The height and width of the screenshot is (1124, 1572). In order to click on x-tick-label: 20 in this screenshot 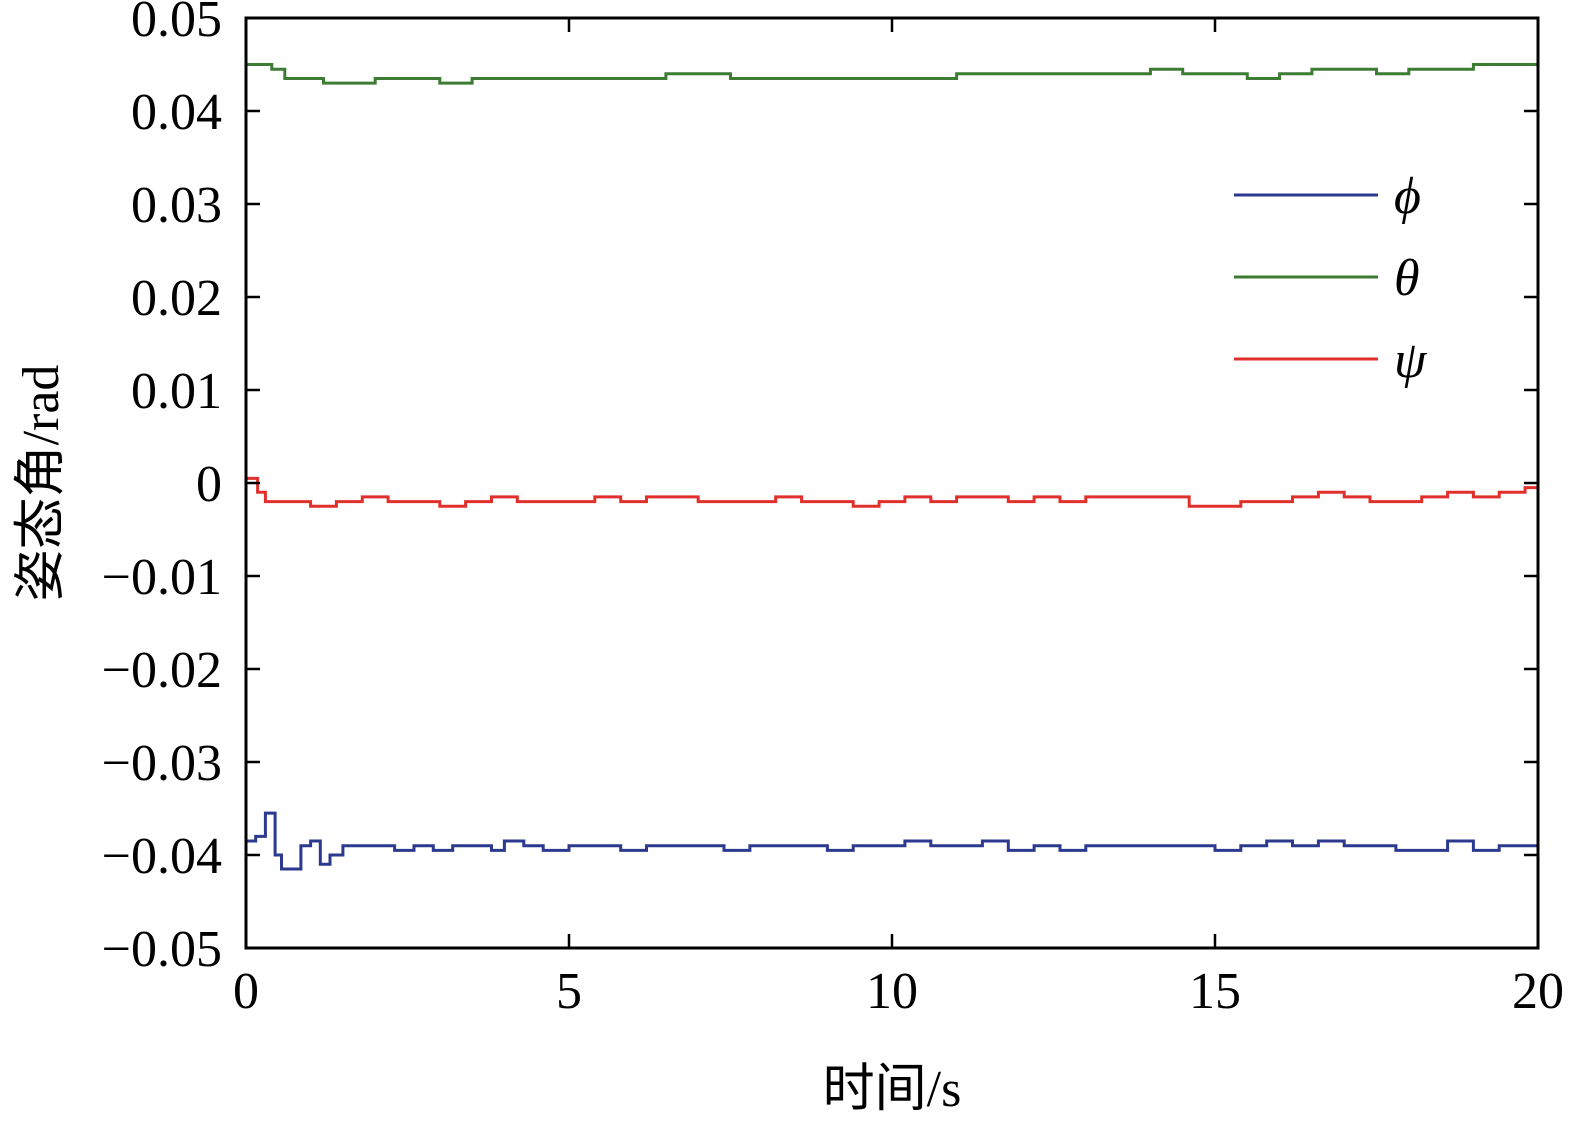, I will do `click(1538, 991)`.